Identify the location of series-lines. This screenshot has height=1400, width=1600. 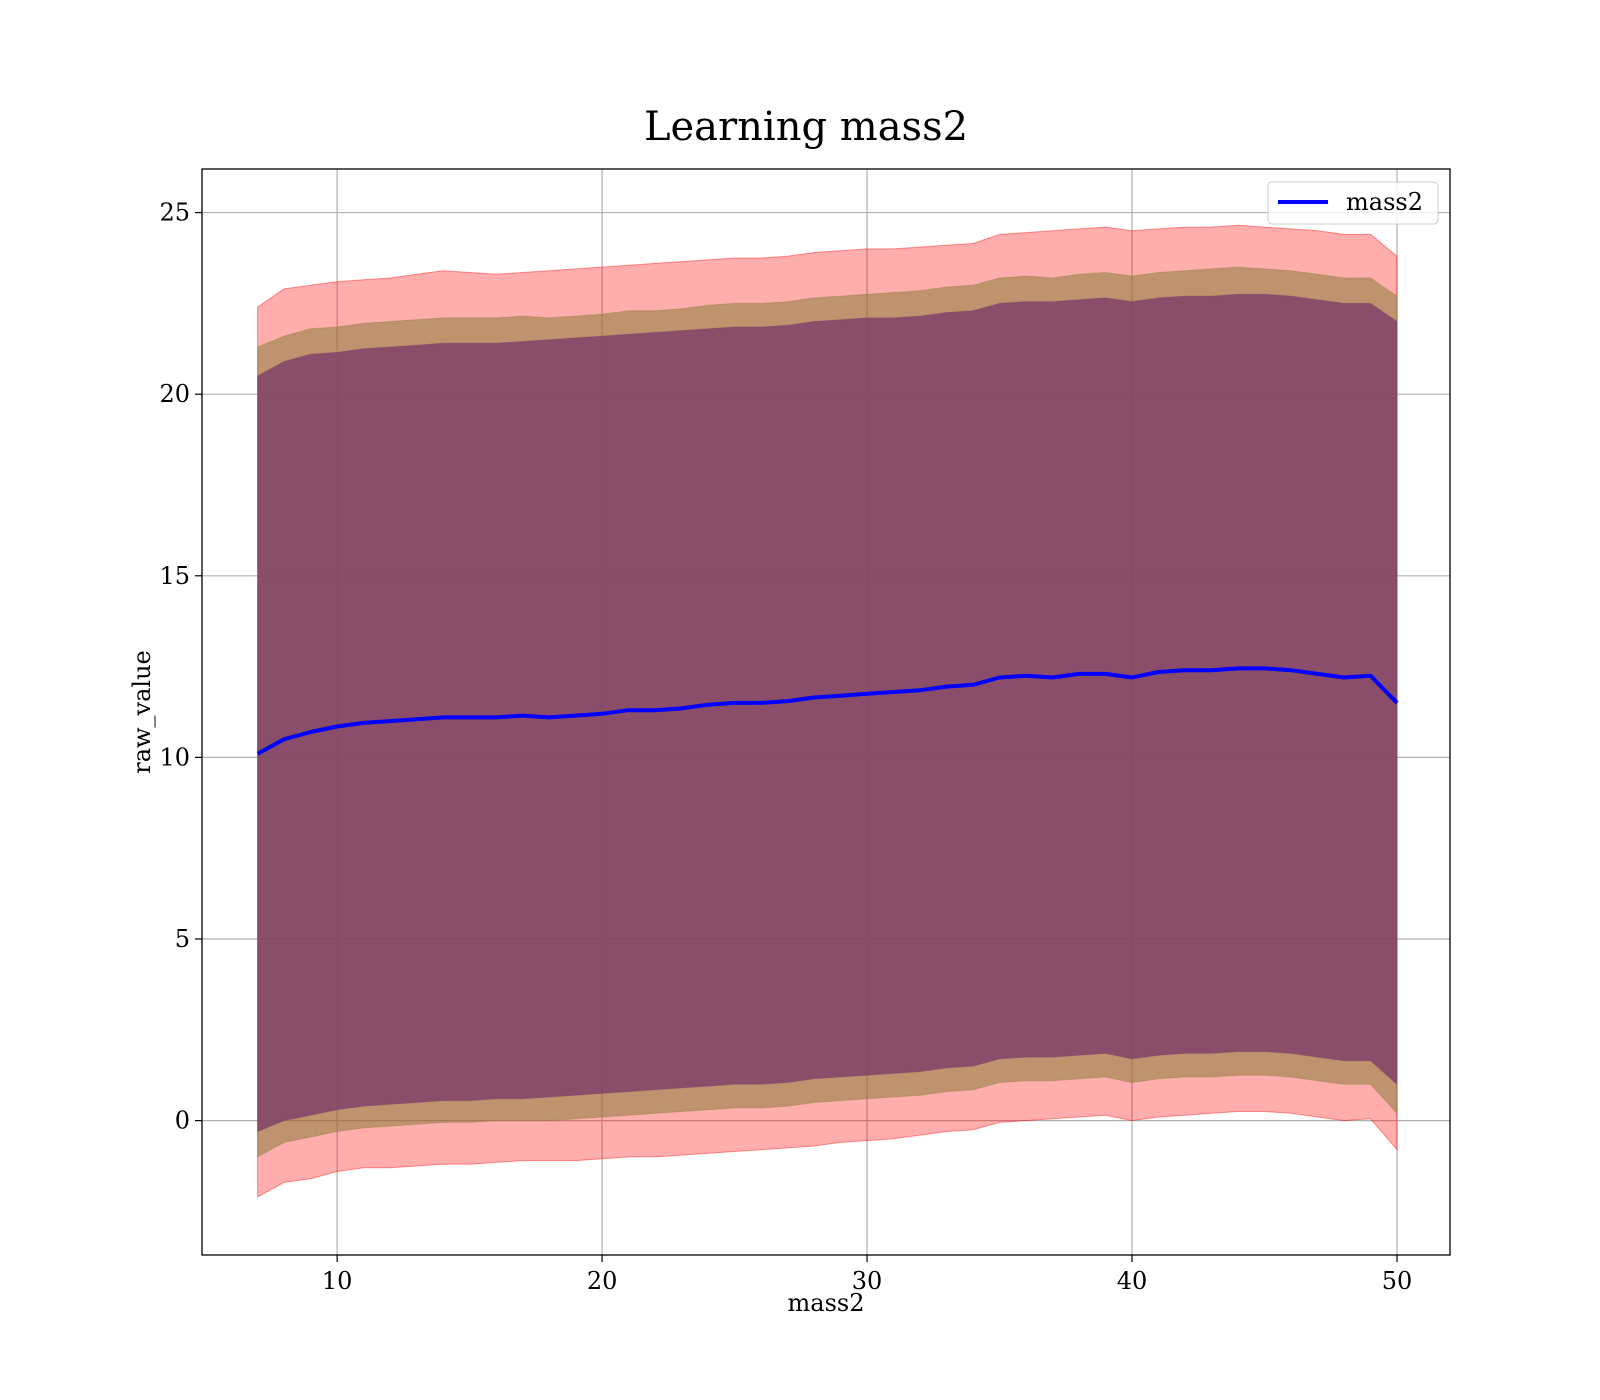
(827, 711).